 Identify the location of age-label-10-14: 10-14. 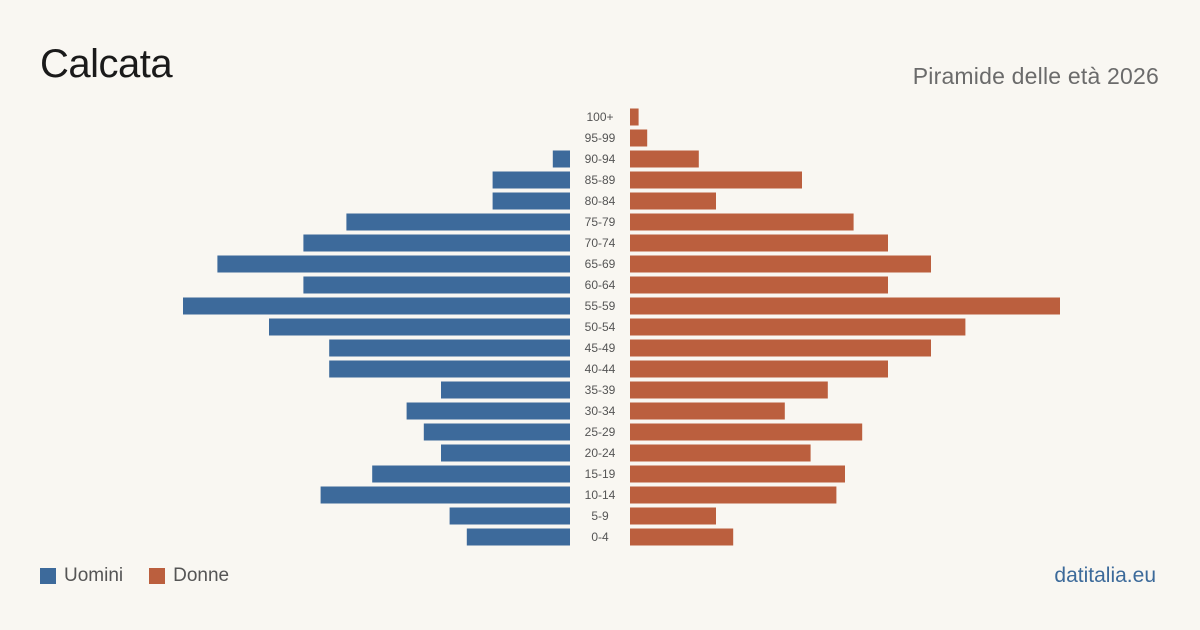
(600, 495).